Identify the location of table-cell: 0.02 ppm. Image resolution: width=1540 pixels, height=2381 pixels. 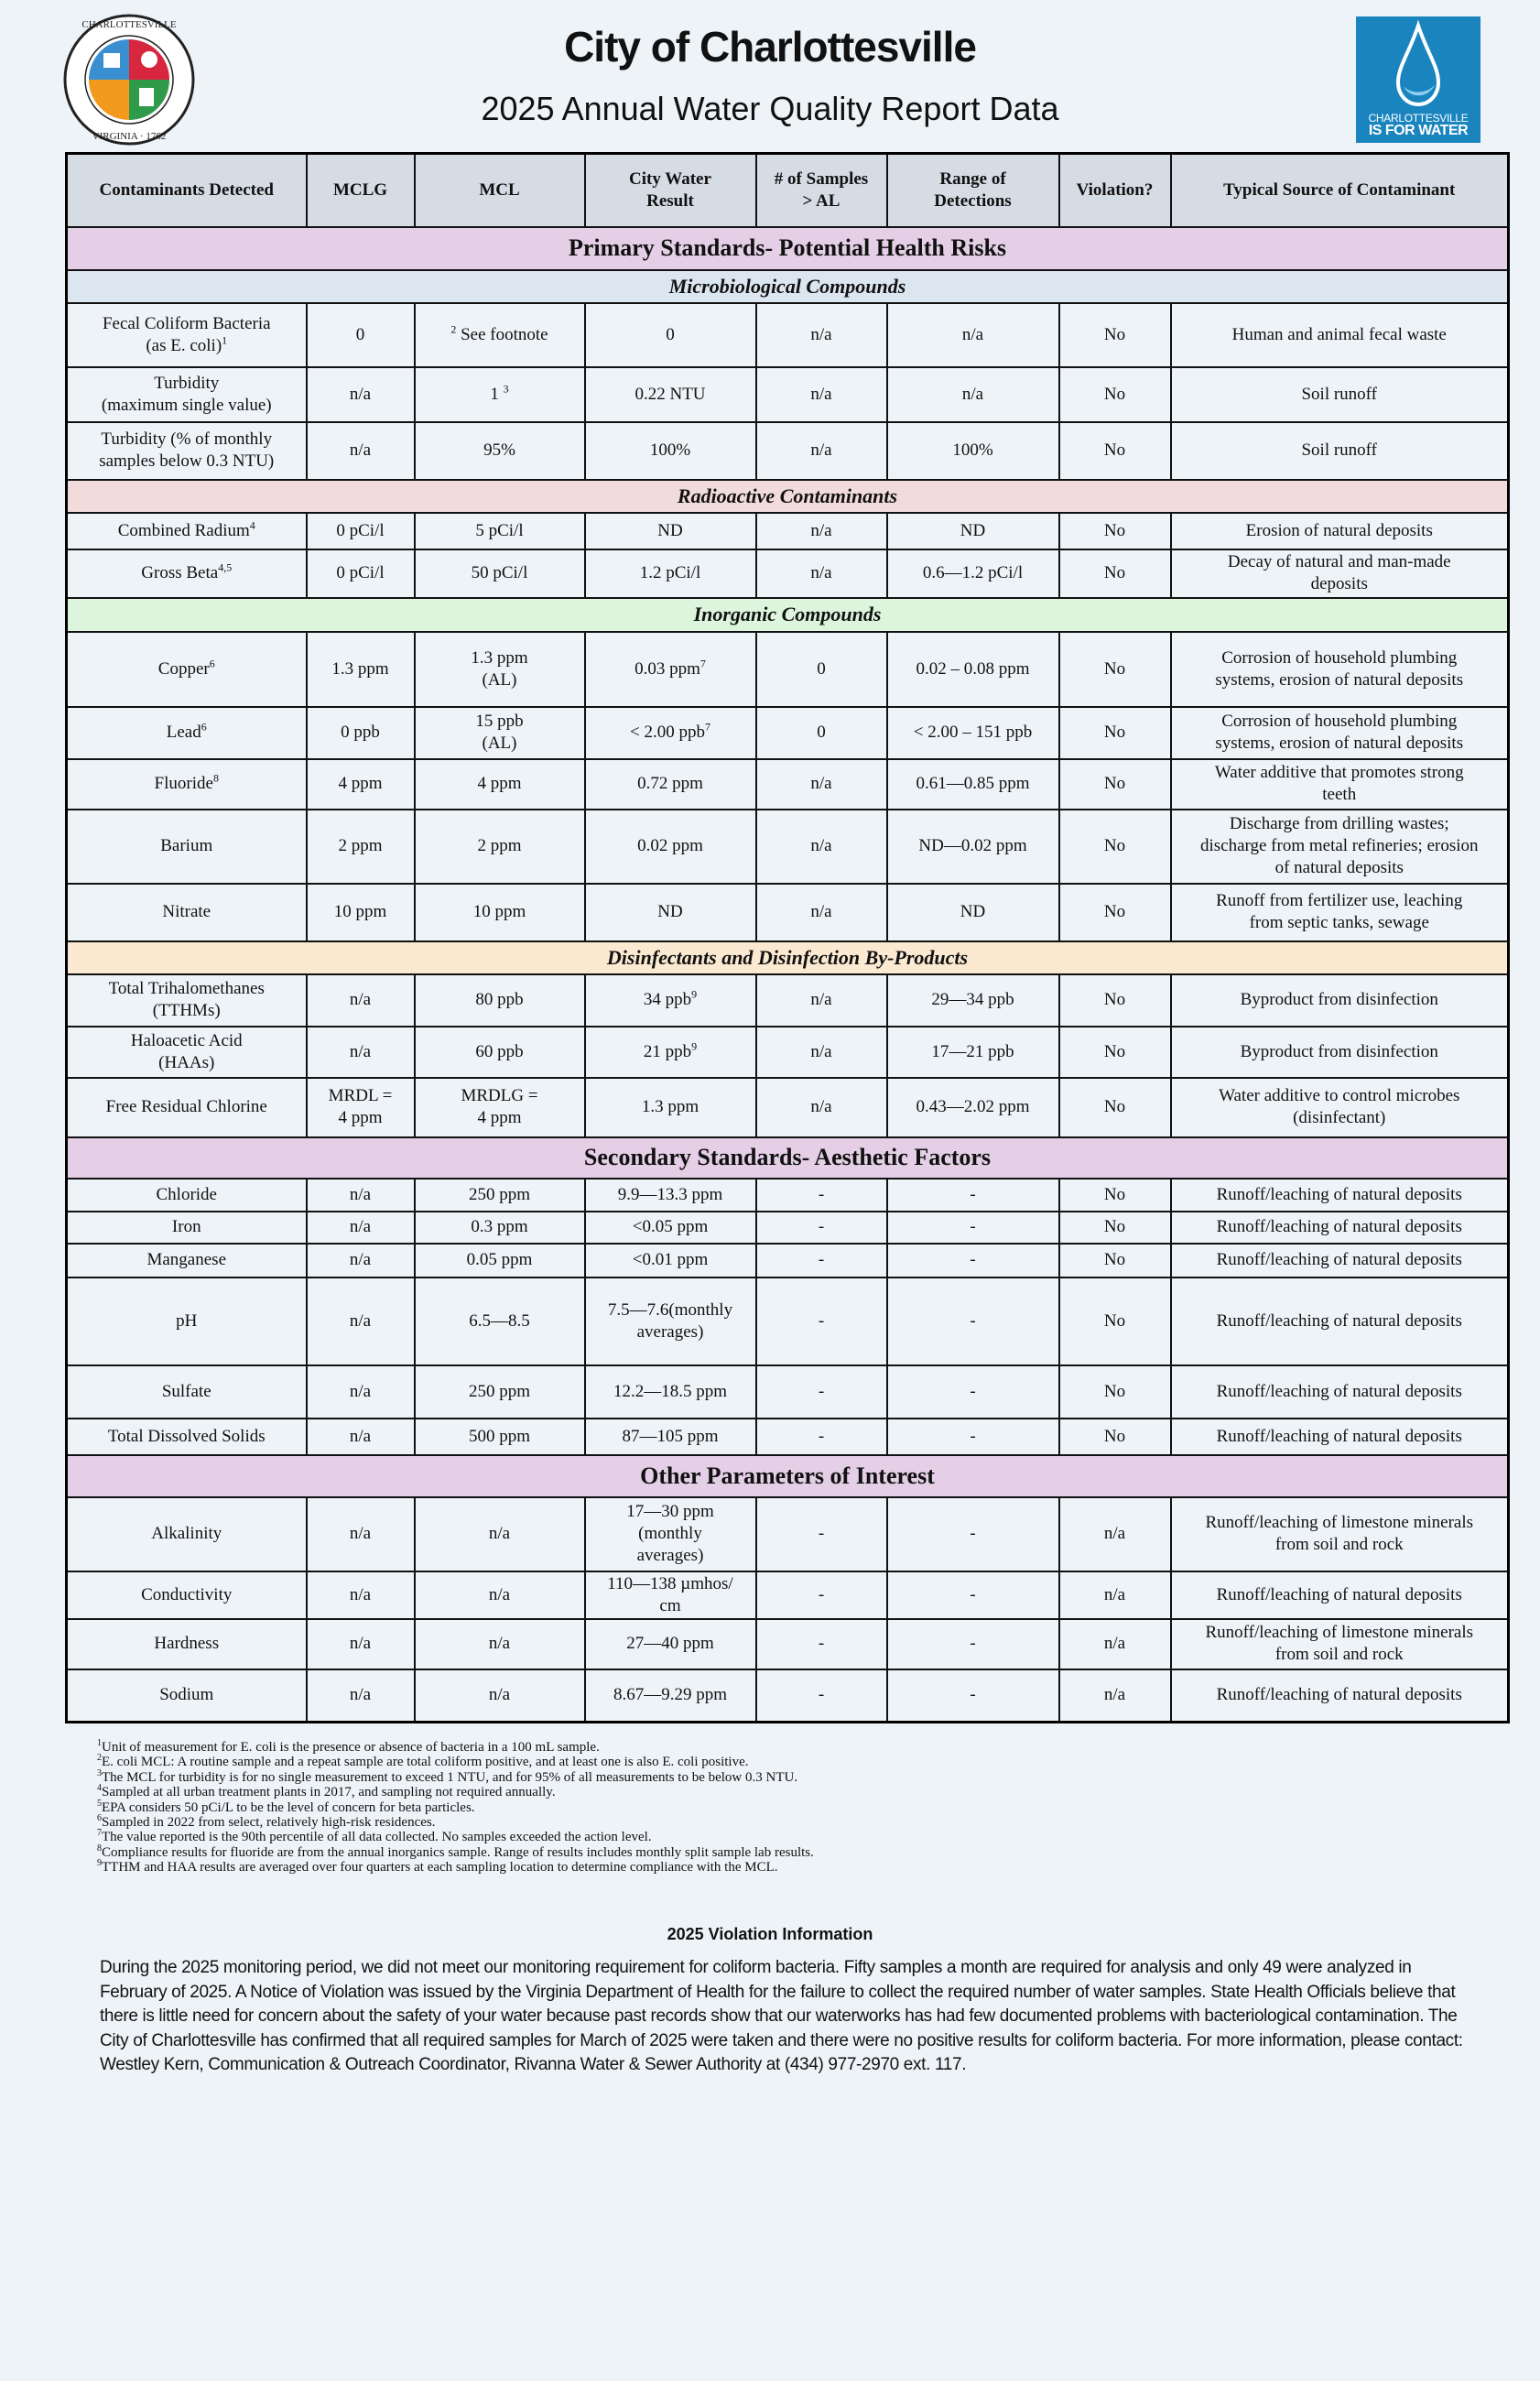
(670, 846).